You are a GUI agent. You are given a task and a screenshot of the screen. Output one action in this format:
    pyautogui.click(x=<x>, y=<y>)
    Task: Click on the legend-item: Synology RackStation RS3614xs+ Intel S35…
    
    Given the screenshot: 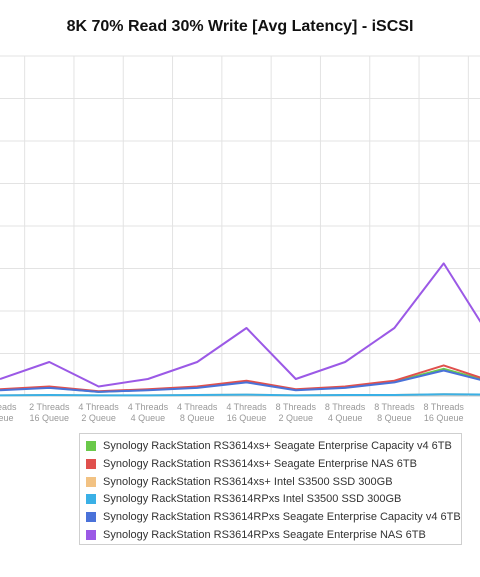 What is the action you would take?
    pyautogui.click(x=239, y=482)
    